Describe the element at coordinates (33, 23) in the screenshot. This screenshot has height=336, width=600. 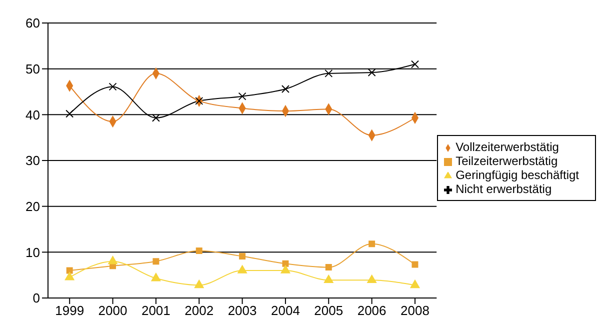
I see `y-tick-label: 60` at that location.